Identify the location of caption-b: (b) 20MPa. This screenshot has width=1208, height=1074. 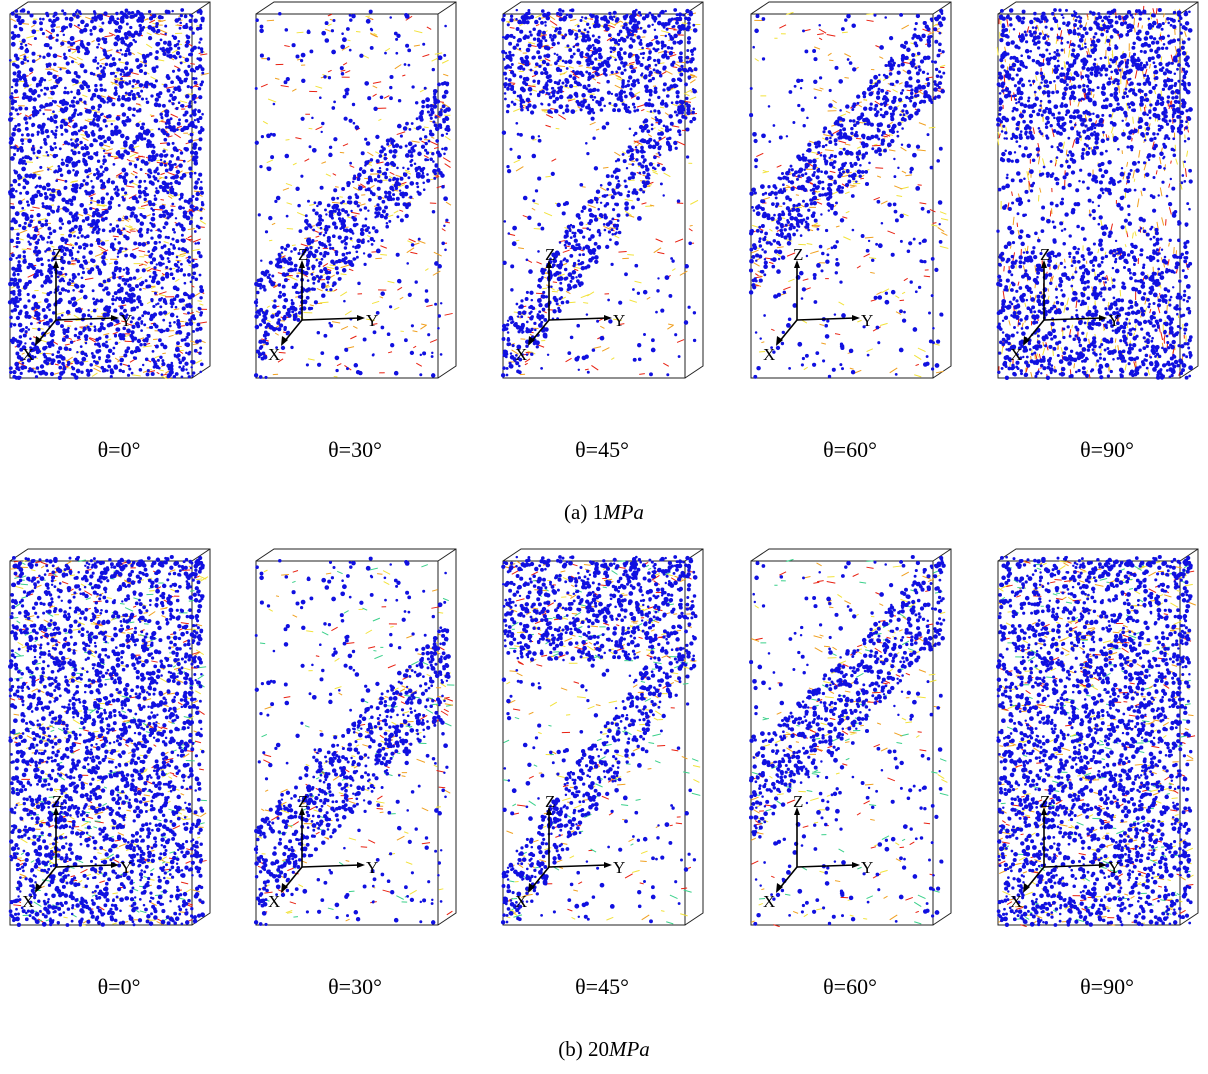
(604, 1049).